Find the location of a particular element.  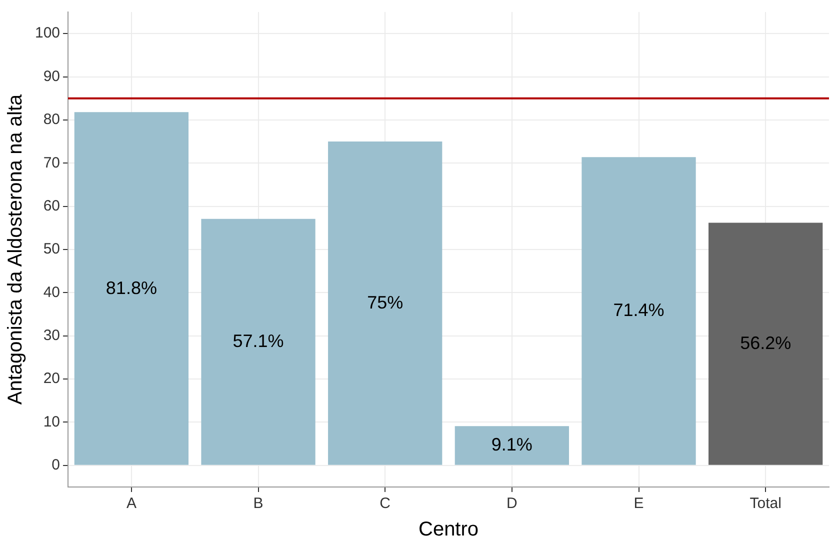

y-tick-label: 100 is located at coordinates (47, 33).